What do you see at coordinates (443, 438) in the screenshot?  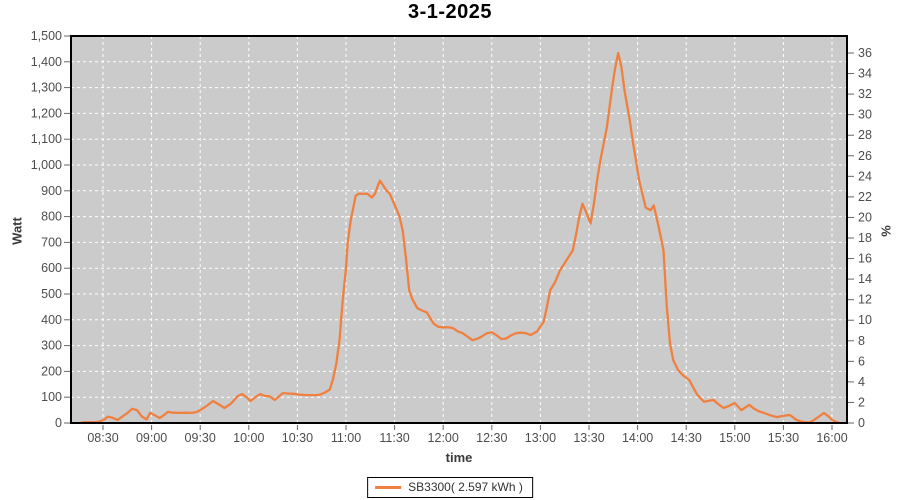 I see `x-tick-label: 12:00` at bounding box center [443, 438].